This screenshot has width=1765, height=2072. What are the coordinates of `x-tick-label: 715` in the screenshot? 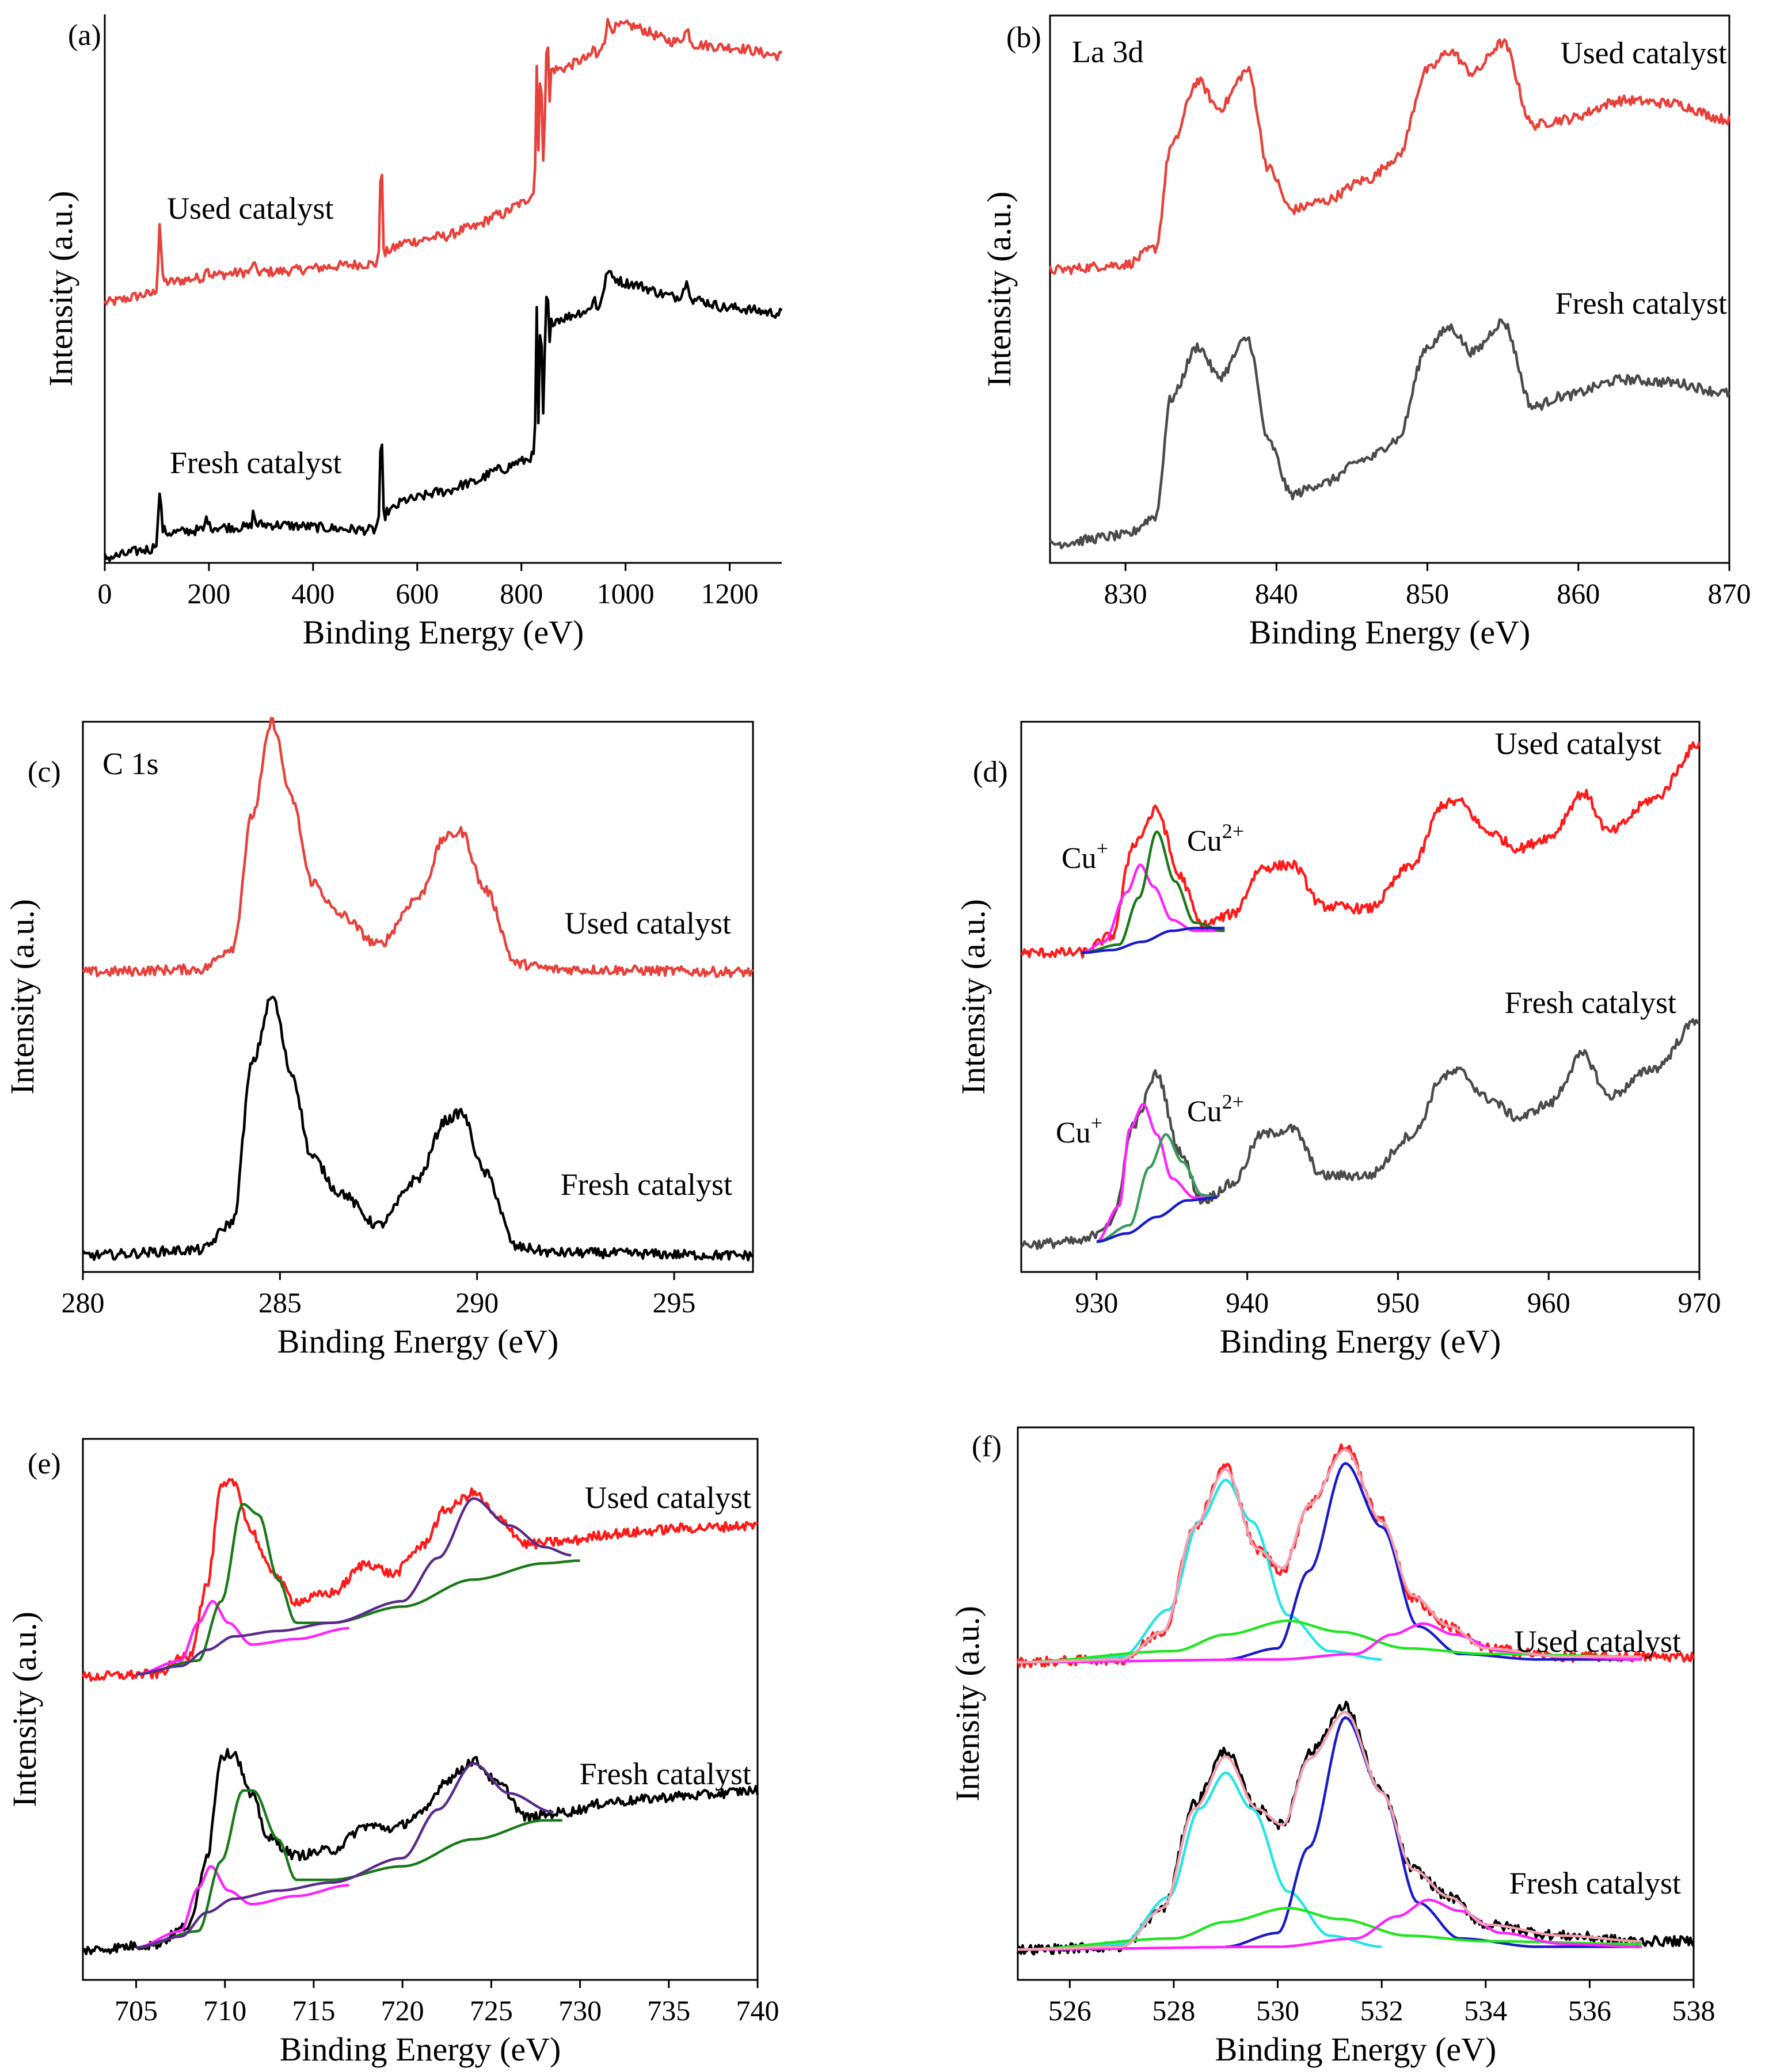 It's located at (313, 2011).